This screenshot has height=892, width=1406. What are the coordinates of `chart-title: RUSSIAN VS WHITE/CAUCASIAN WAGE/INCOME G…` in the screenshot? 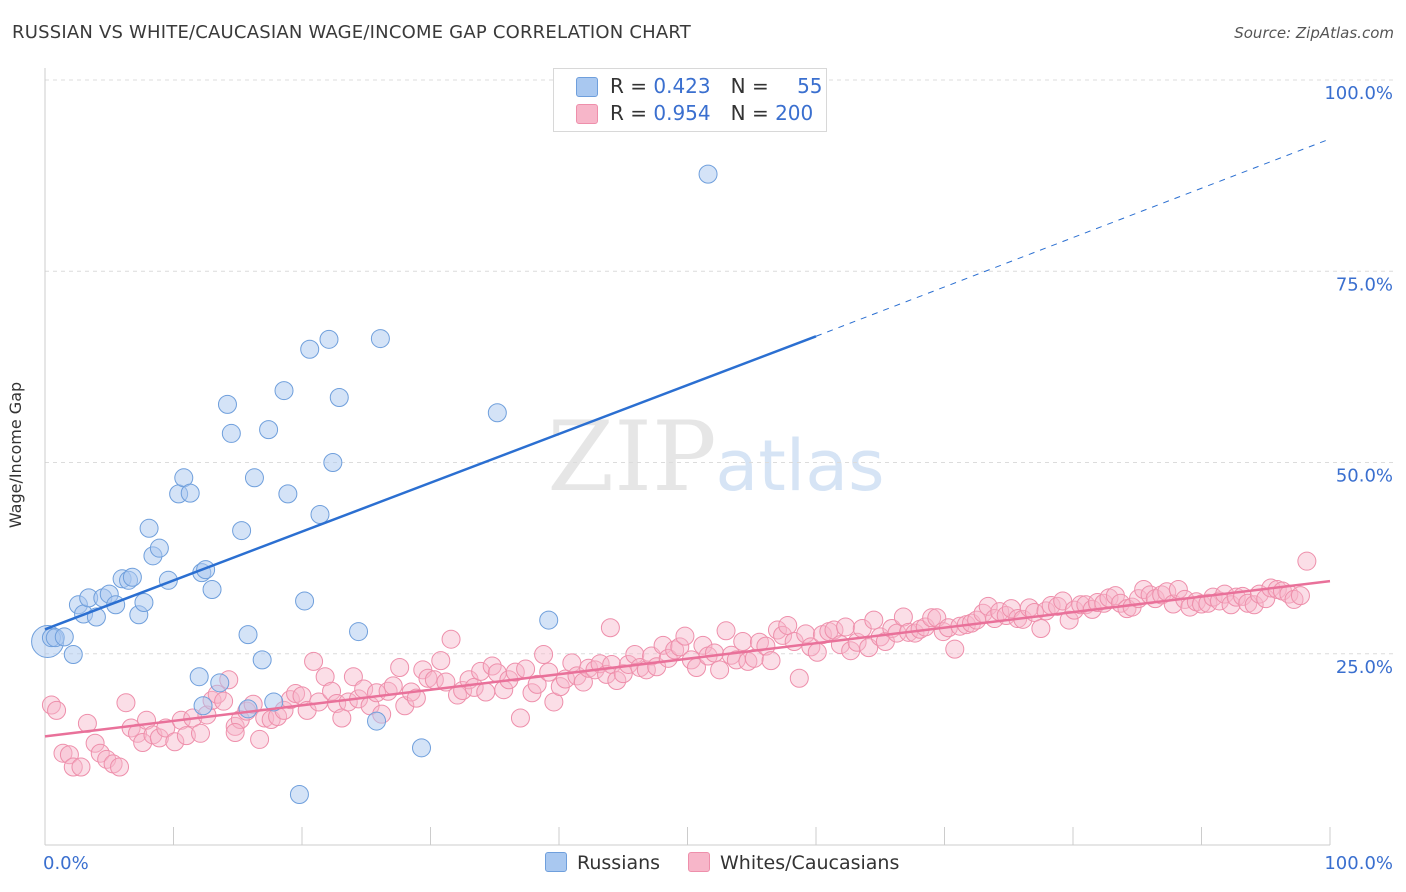 It's located at (351, 32).